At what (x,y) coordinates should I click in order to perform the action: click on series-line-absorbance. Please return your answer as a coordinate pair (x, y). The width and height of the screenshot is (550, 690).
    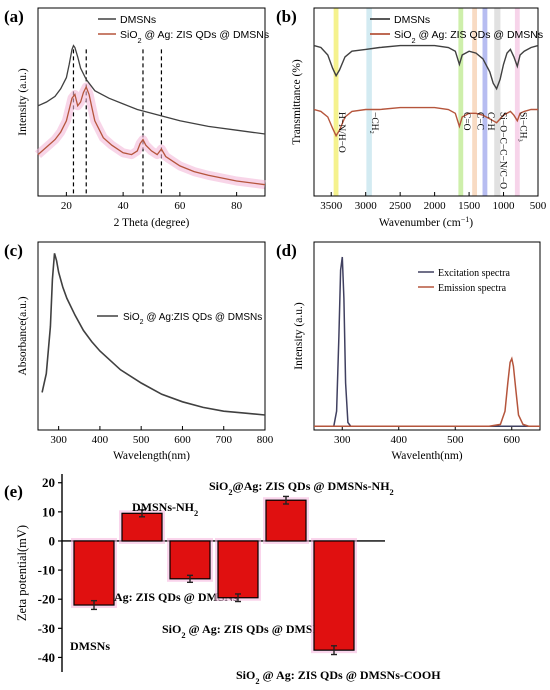
    Looking at the image, I should click on (153, 334).